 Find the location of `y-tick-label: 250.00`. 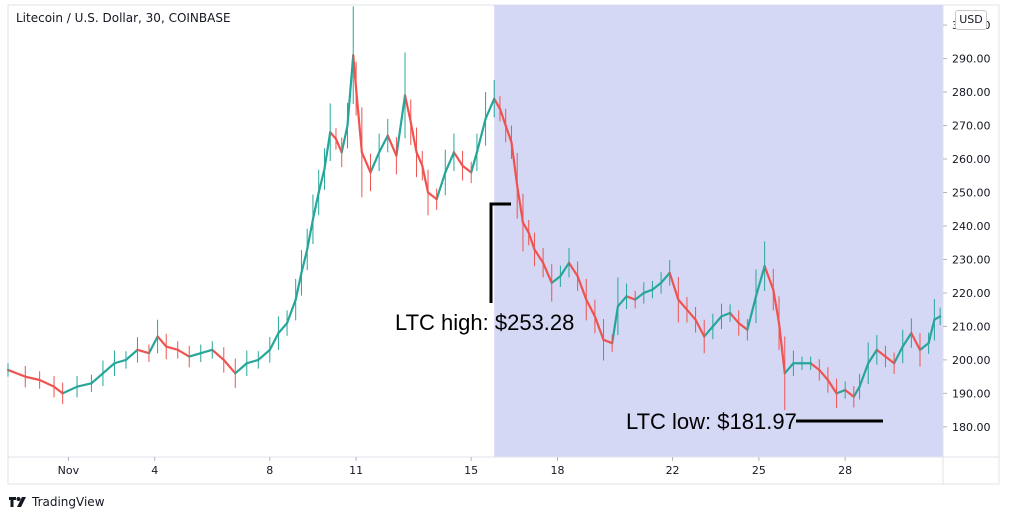

y-tick-label: 250.00 is located at coordinates (971, 192).